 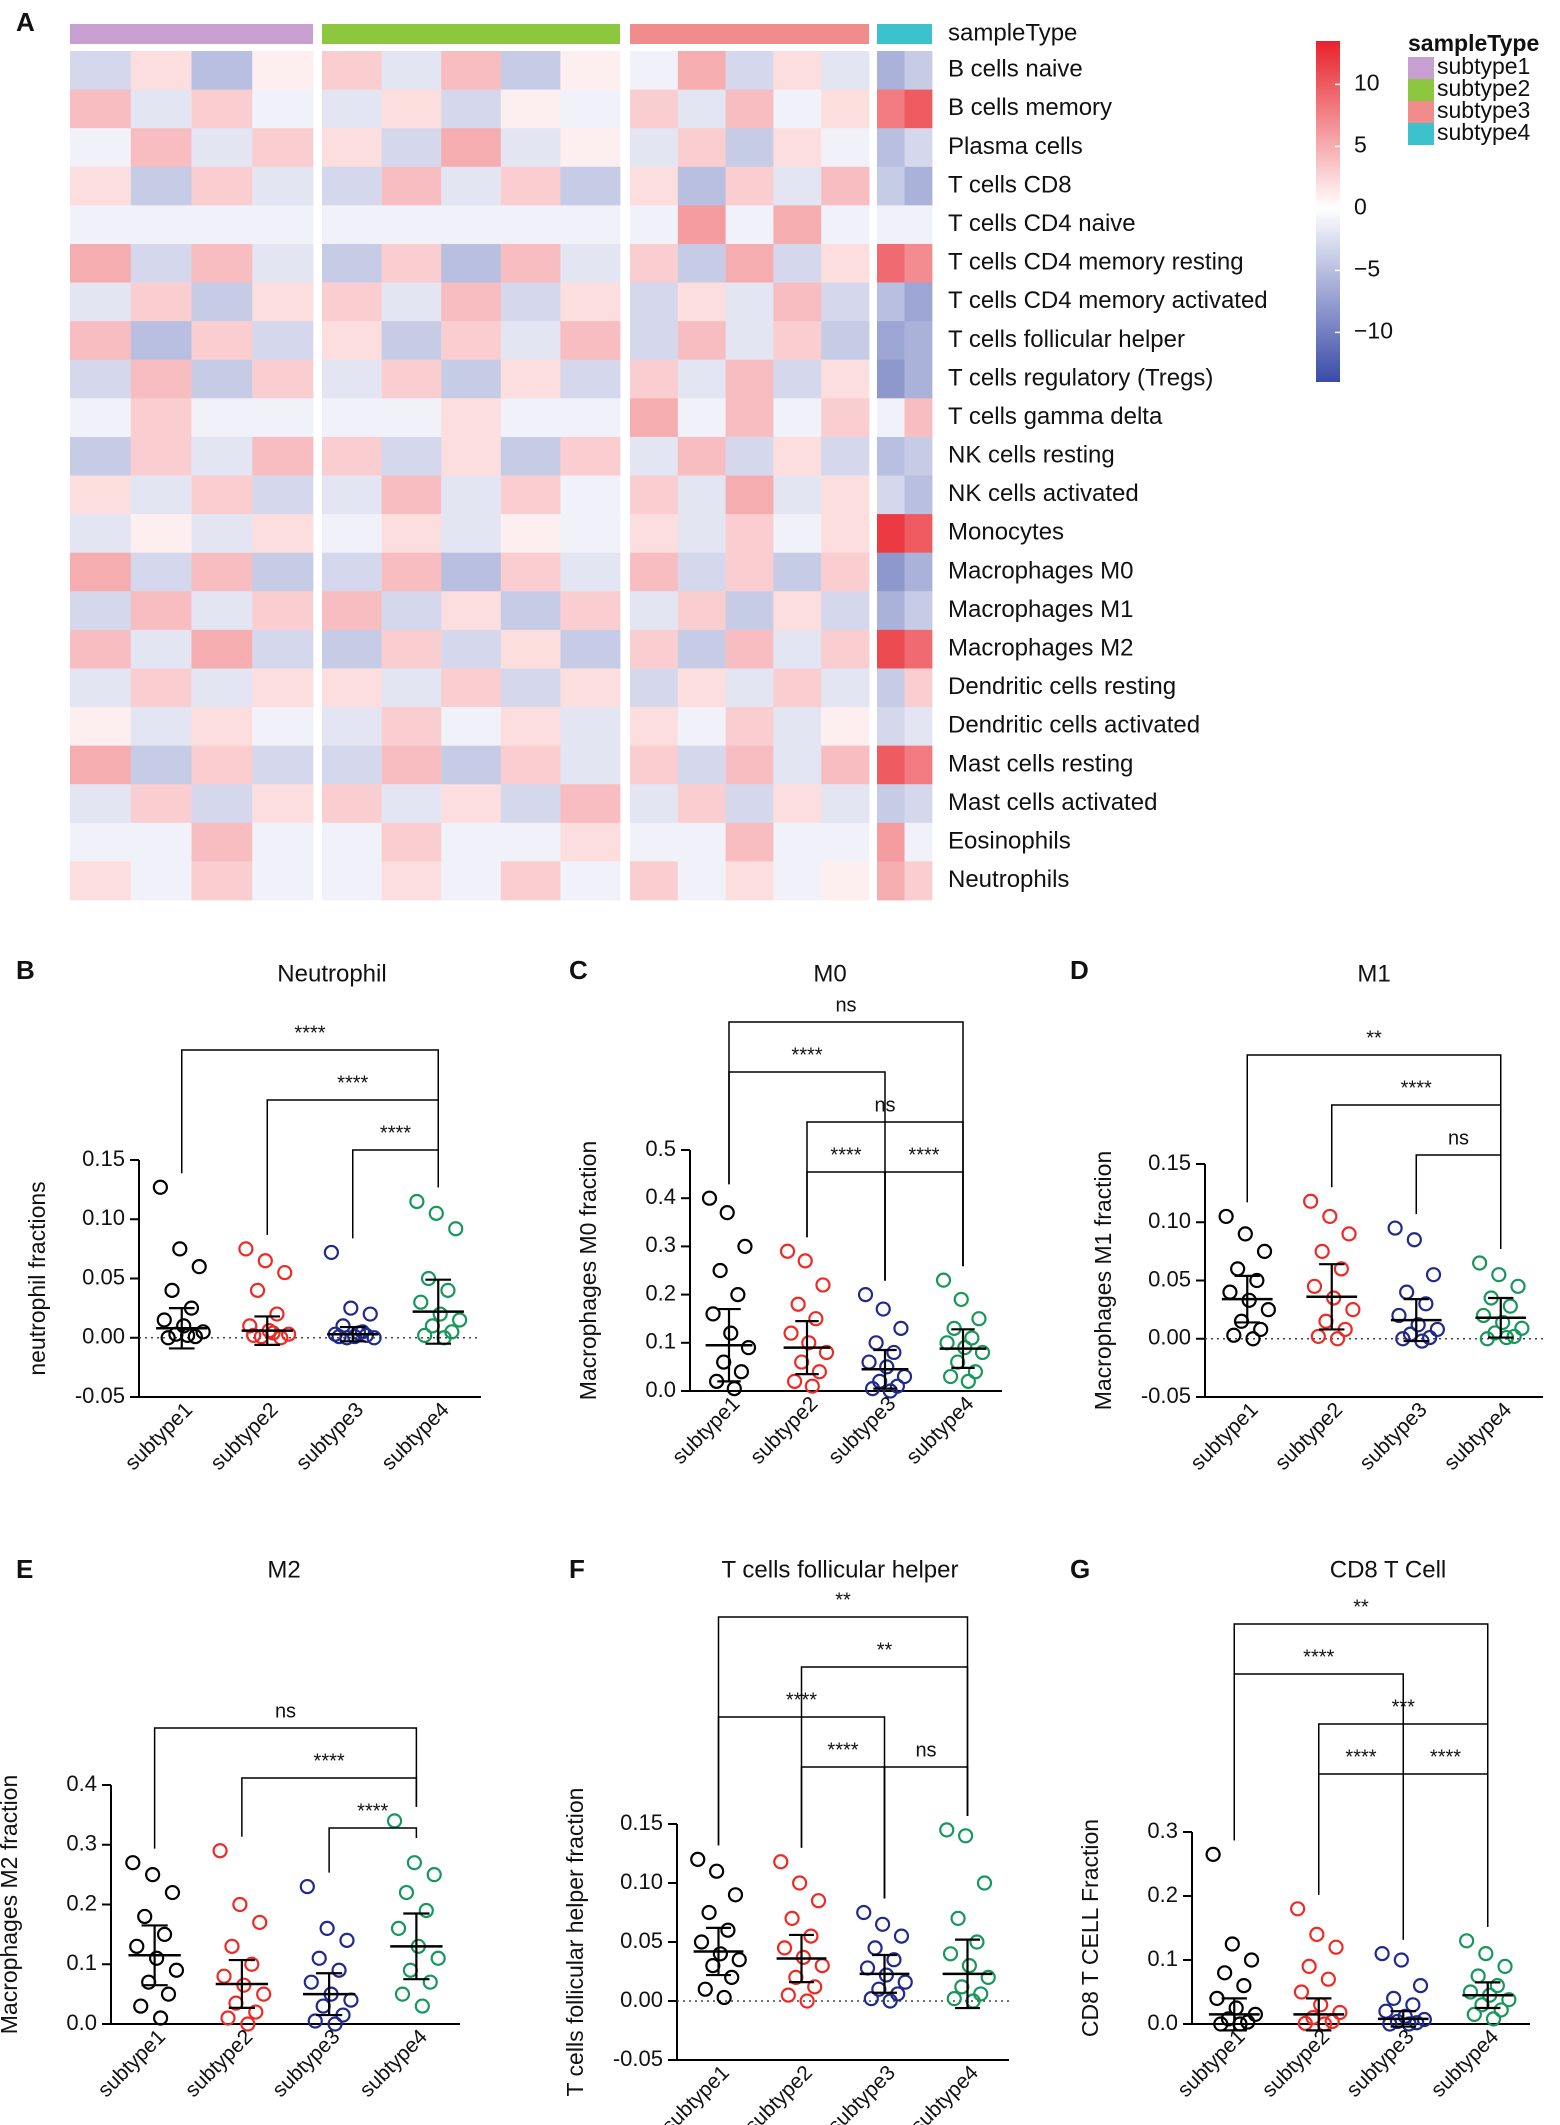 What do you see at coordinates (1042, 223) in the screenshot?
I see `row-label: T cells CD4 naive` at bounding box center [1042, 223].